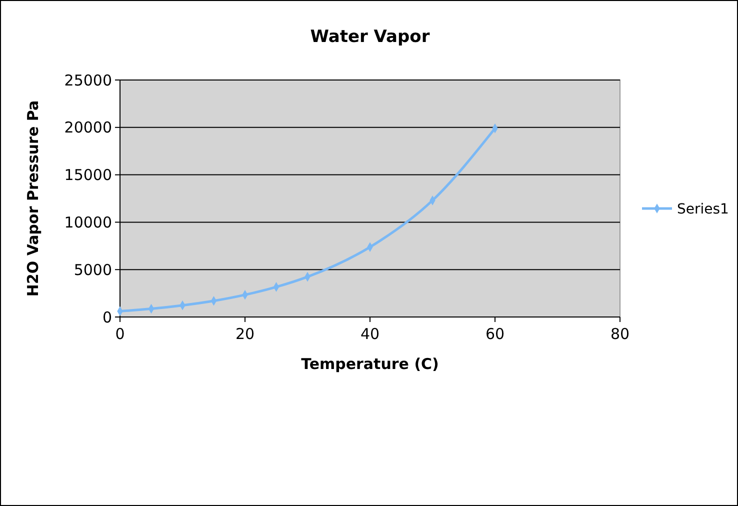  What do you see at coordinates (245, 334) in the screenshot?
I see `x-tick-label: 20` at bounding box center [245, 334].